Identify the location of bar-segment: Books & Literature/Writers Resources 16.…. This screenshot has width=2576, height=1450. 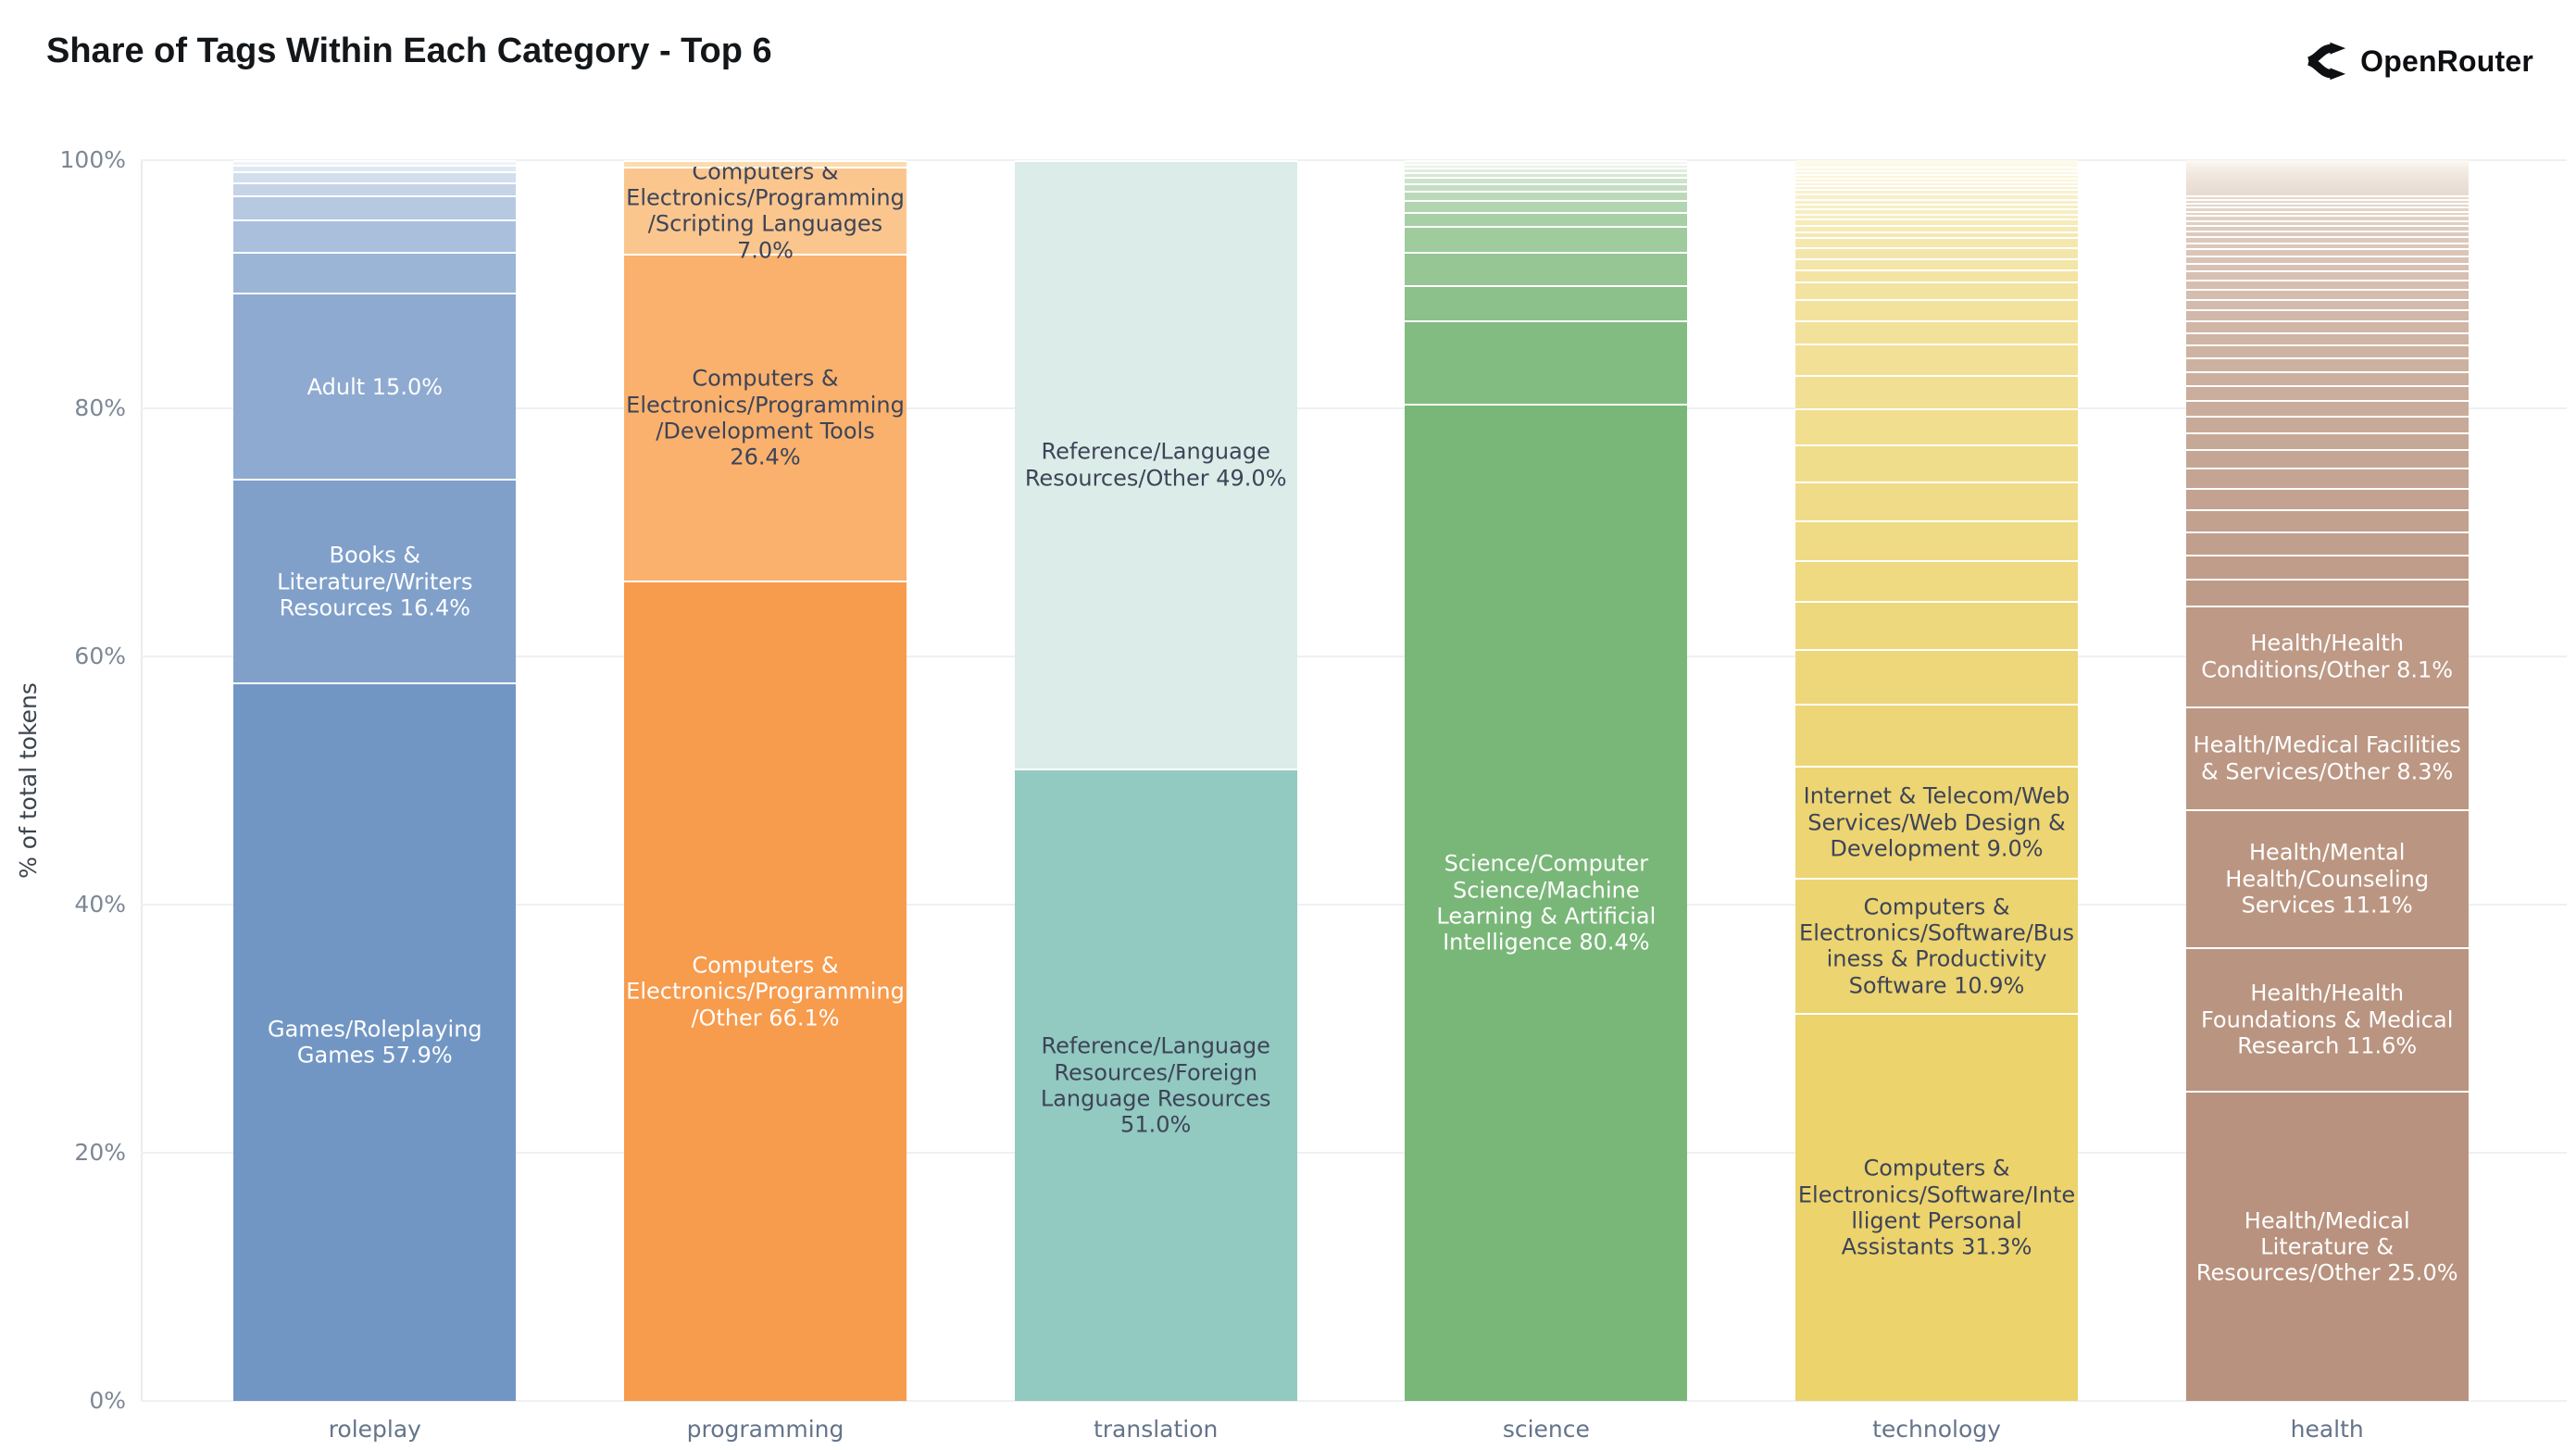
(375, 581).